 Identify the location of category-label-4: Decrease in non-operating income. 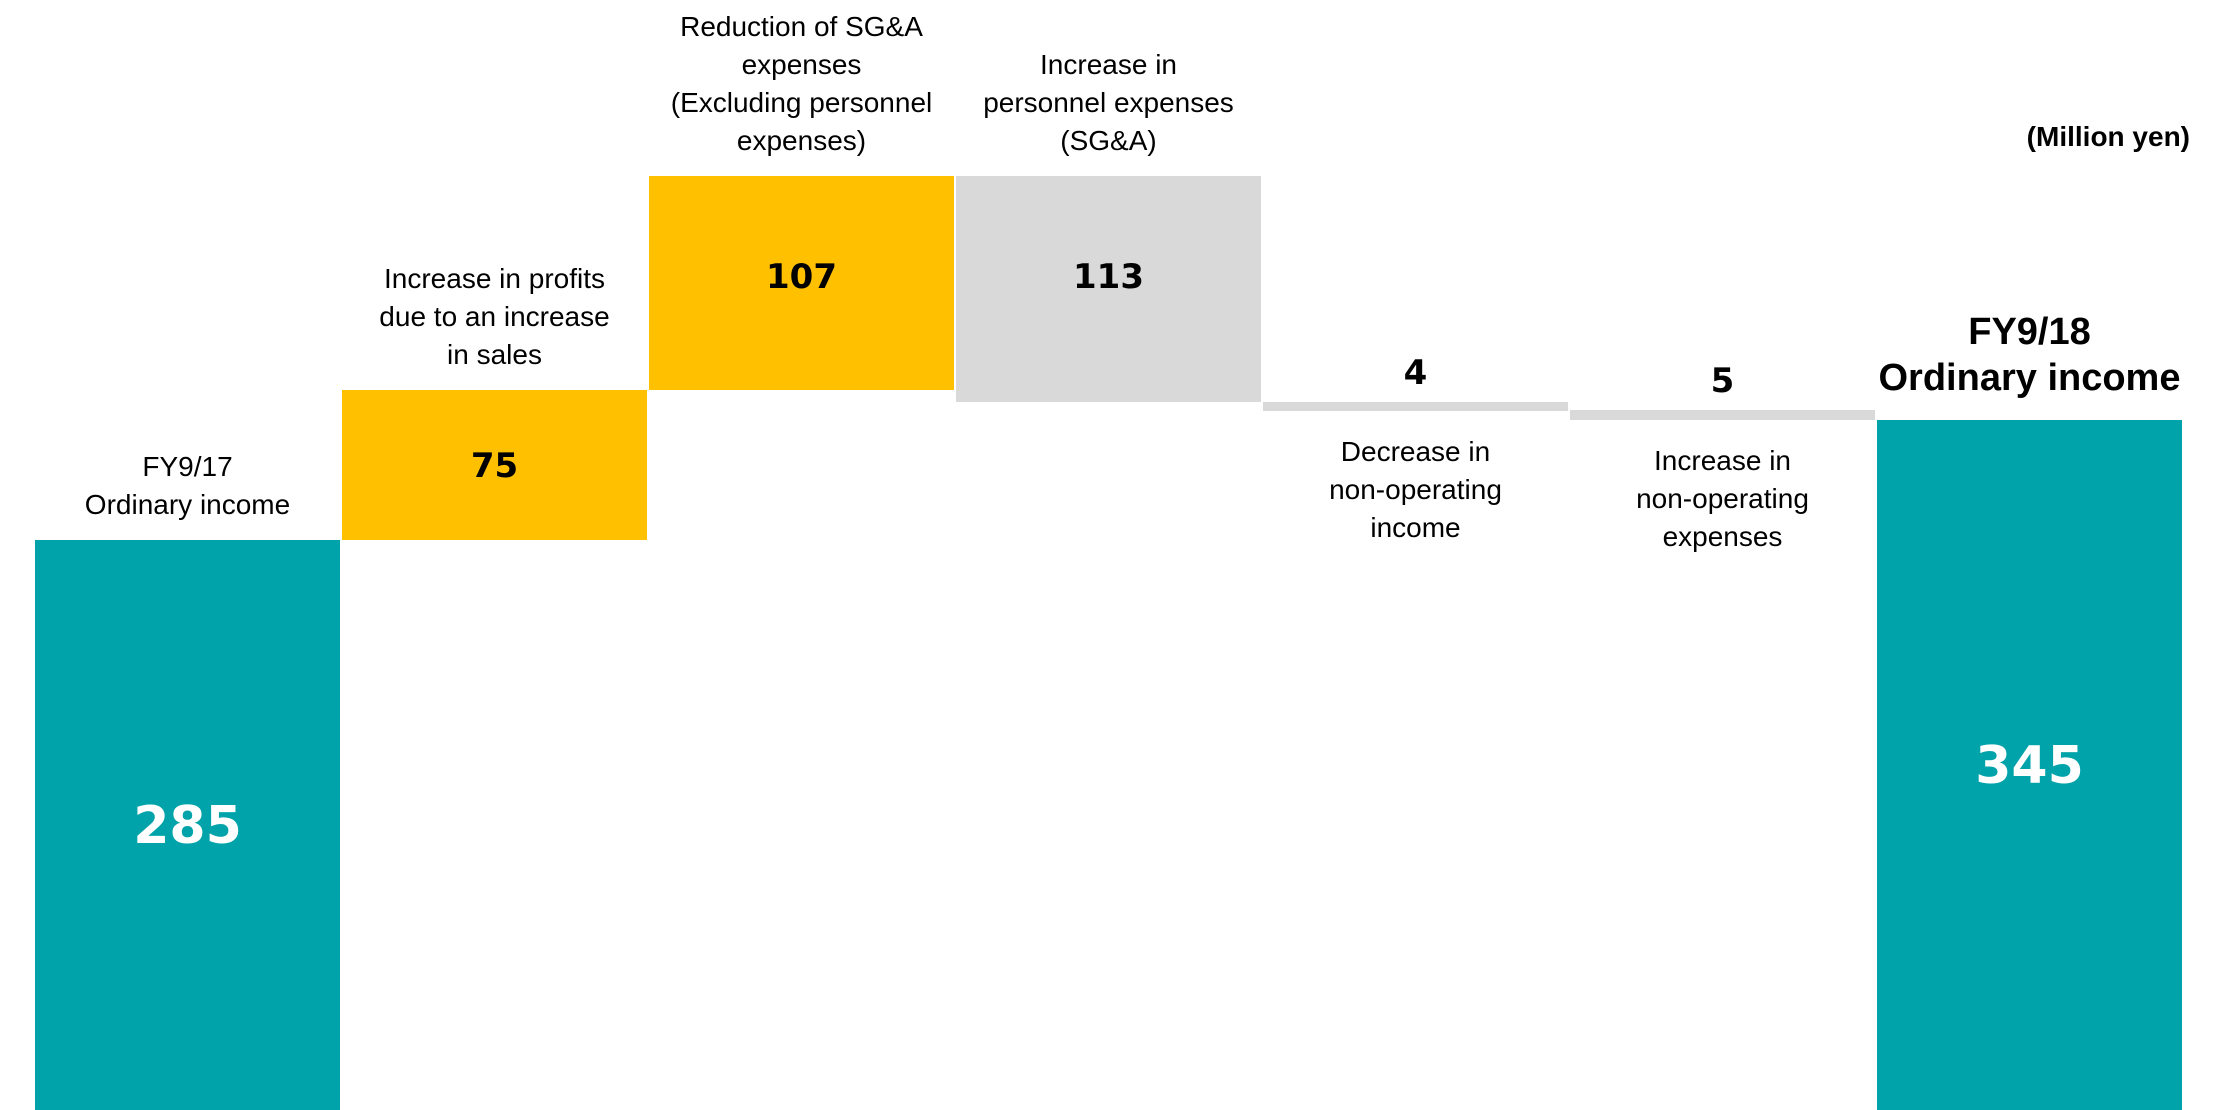
(1415, 489).